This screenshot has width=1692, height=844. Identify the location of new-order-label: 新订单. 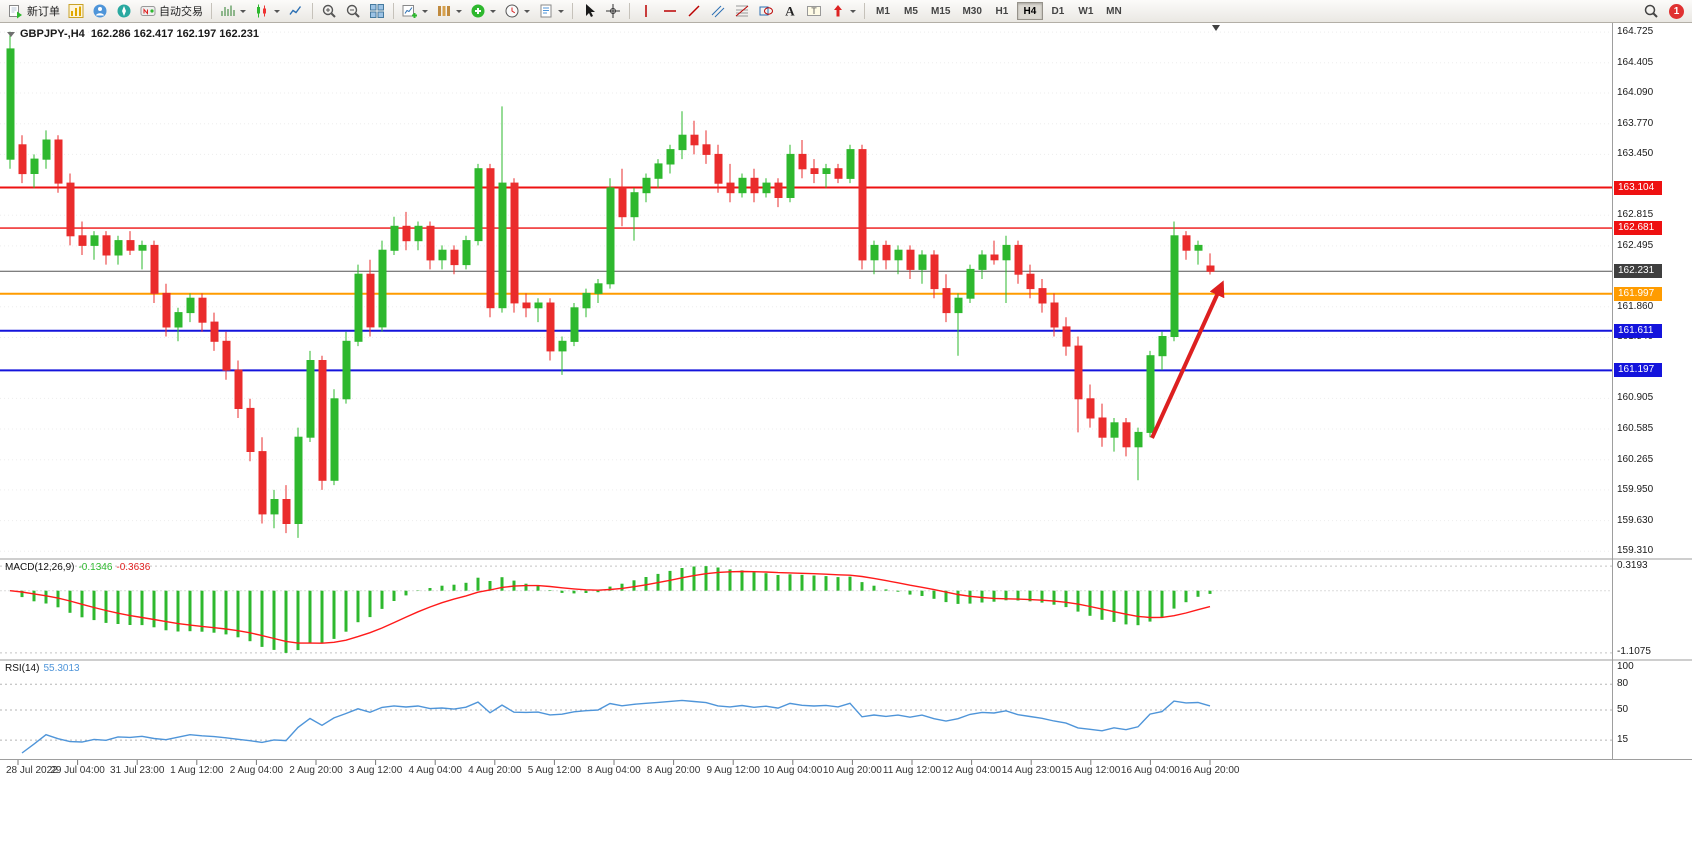
(43, 12).